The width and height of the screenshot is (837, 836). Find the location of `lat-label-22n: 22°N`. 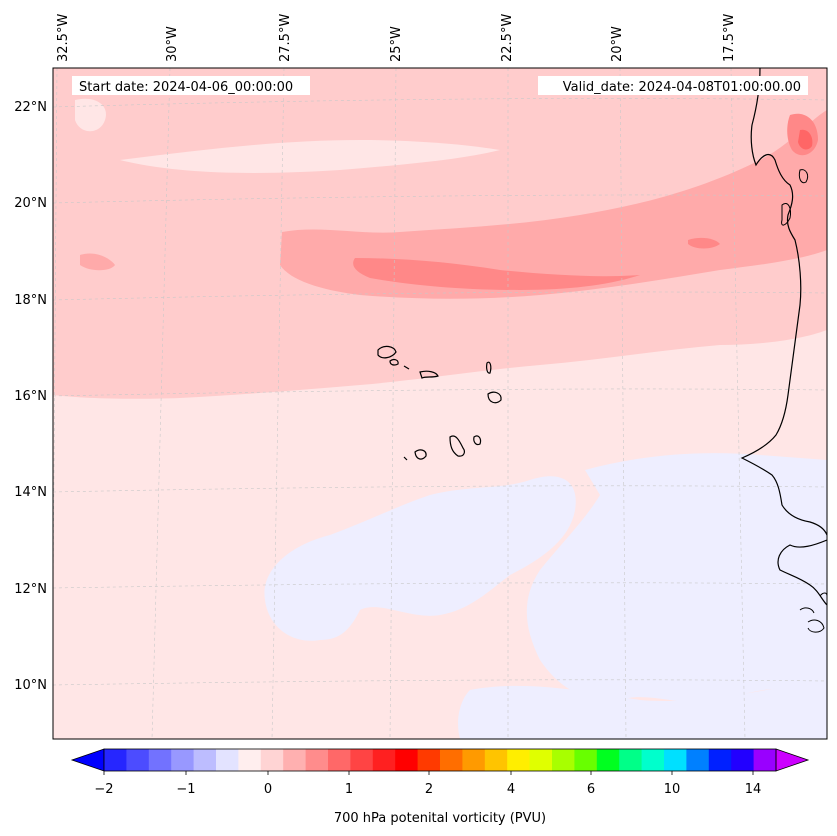

lat-label-22n: 22°N is located at coordinates (30, 107).